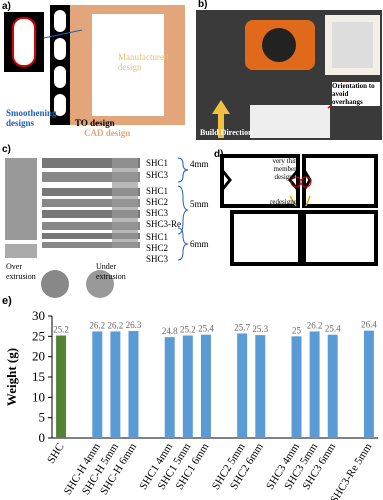  What do you see at coordinates (38, 315) in the screenshot?
I see `y-tick-label: 30` at bounding box center [38, 315].